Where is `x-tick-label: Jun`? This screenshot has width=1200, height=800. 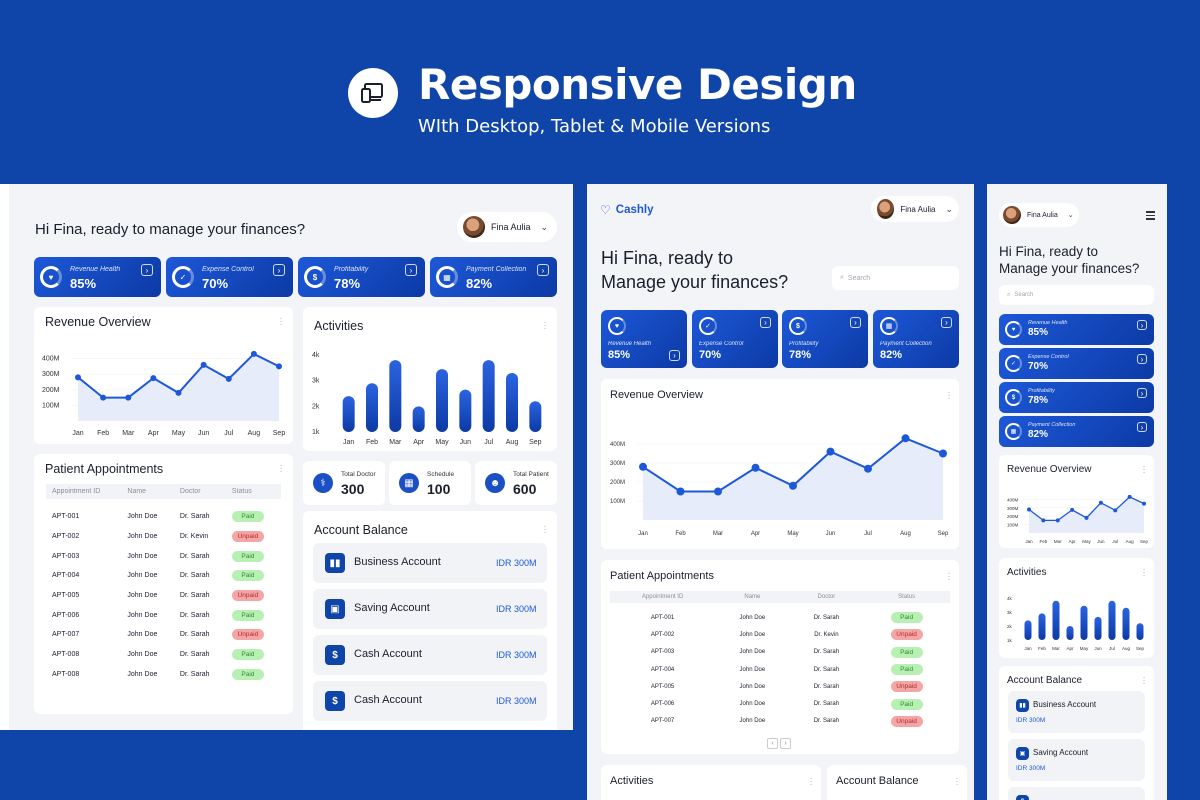 x-tick-label: Jun is located at coordinates (203, 433).